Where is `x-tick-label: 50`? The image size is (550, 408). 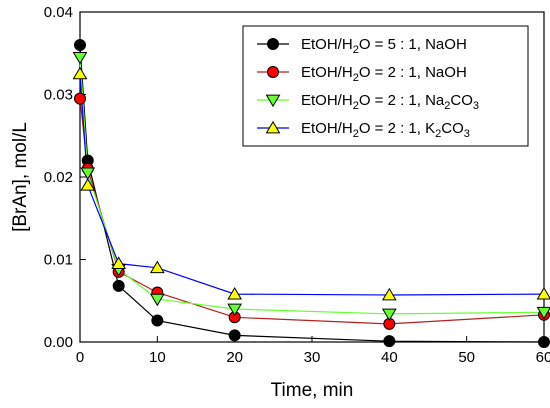 x-tick-label: 50 is located at coordinates (466, 357).